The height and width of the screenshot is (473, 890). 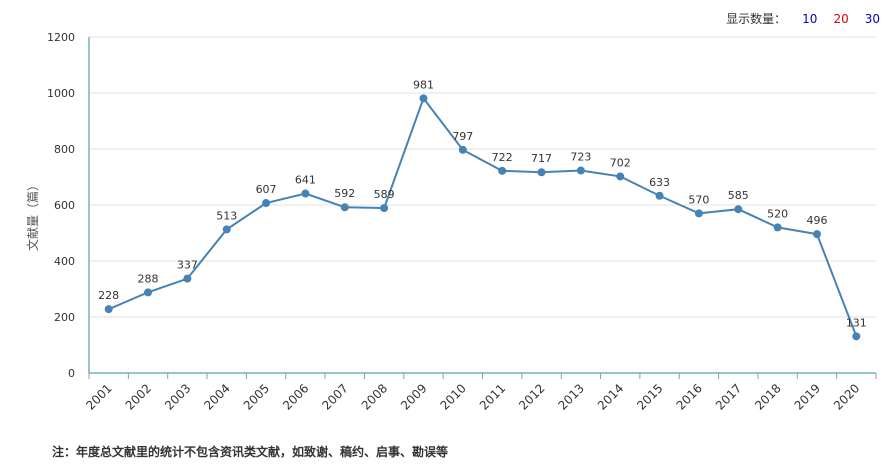 What do you see at coordinates (61, 93) in the screenshot?
I see `y-tick-label: 1000` at bounding box center [61, 93].